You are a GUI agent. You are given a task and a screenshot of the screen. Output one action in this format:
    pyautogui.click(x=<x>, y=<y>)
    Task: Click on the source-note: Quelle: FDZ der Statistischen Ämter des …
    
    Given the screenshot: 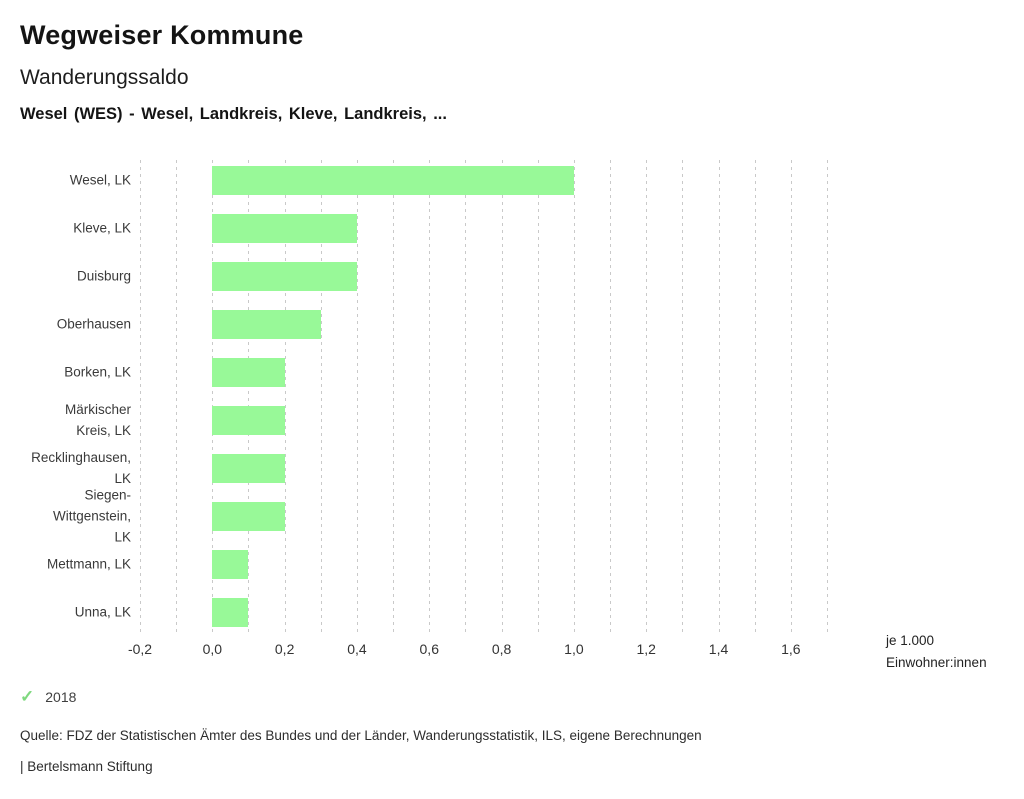 What is the action you would take?
    pyautogui.click(x=361, y=735)
    